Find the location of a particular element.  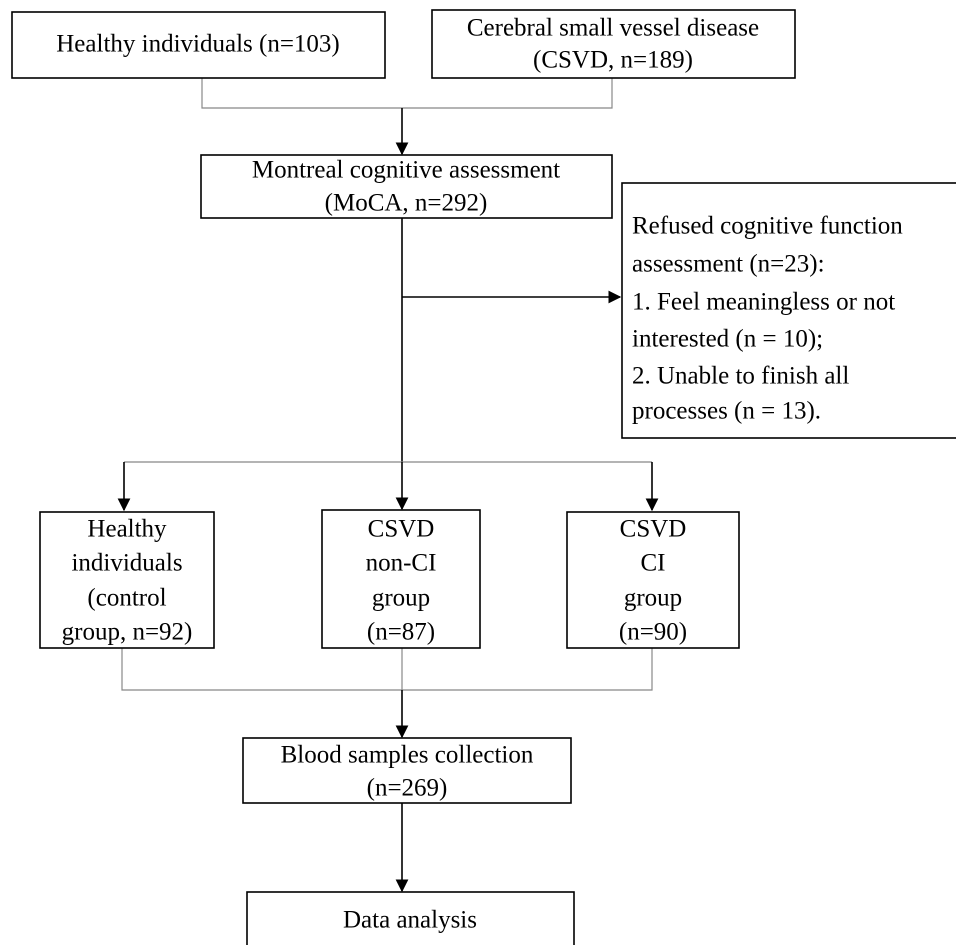

node-text: Cerebral small vessel disease is located at coordinates (613, 28).